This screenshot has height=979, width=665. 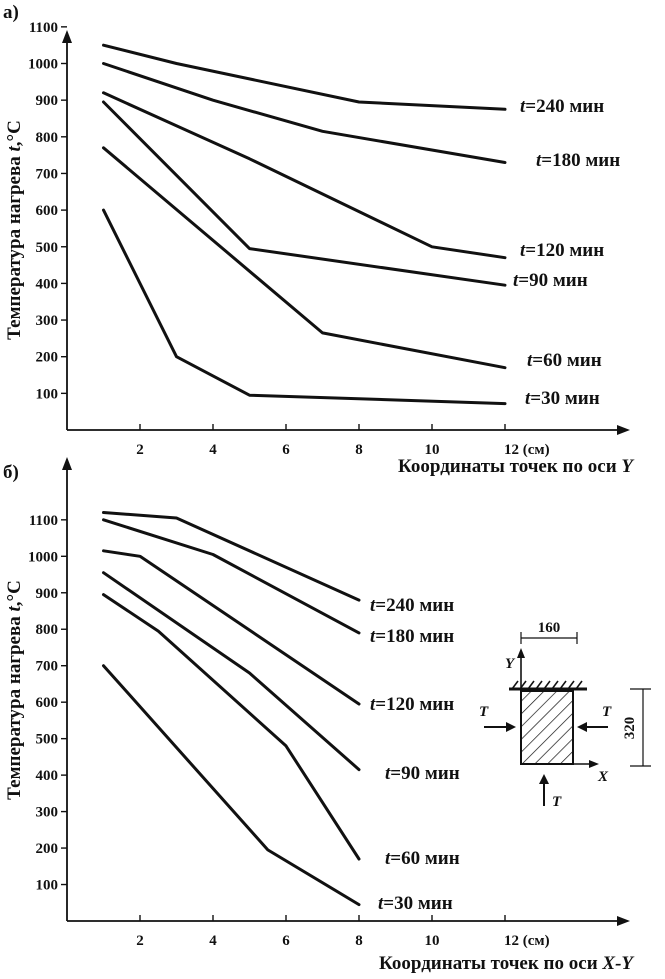 What do you see at coordinates (594, 764) in the screenshot?
I see `inset-x-arrowhead` at bounding box center [594, 764].